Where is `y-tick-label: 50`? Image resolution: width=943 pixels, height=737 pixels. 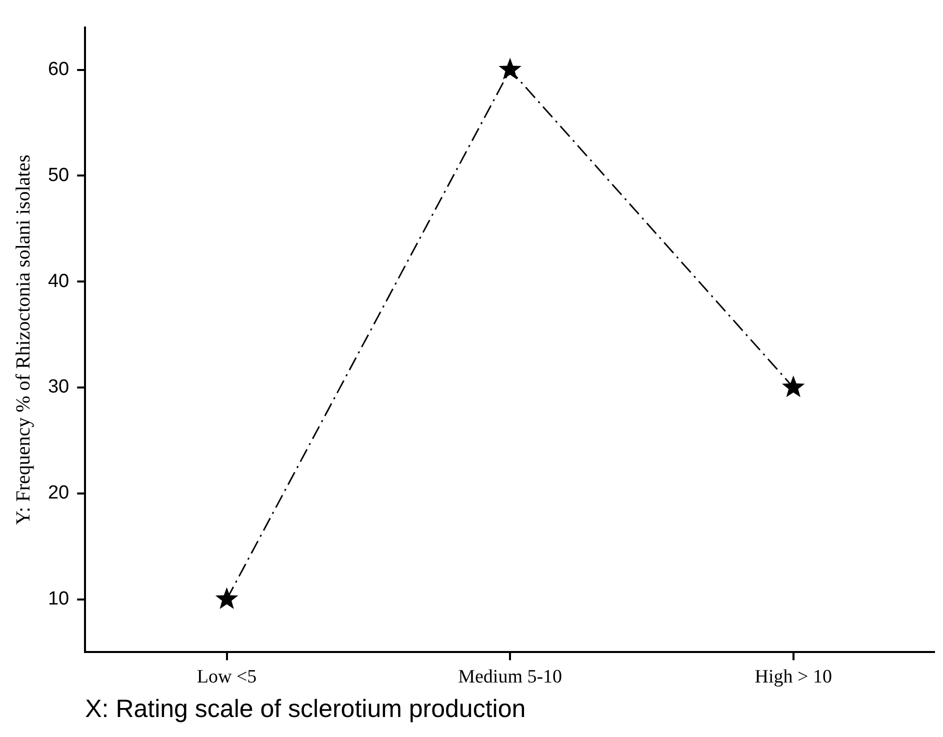 y-tick-label: 50 is located at coordinates (59, 175).